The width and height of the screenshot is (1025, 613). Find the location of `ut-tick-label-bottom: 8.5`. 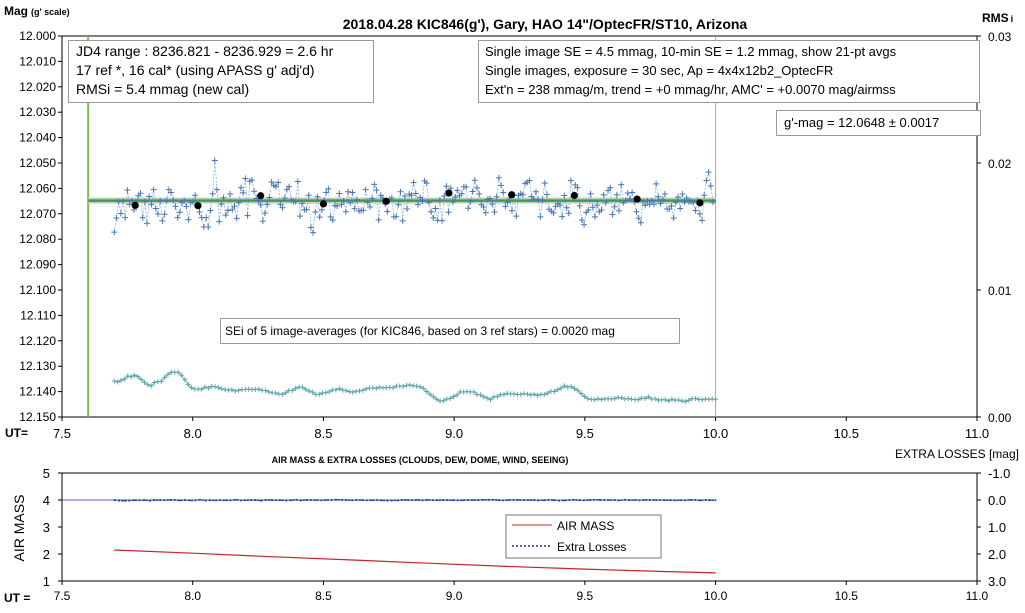

ut-tick-label-bottom: 8.5 is located at coordinates (323, 596).